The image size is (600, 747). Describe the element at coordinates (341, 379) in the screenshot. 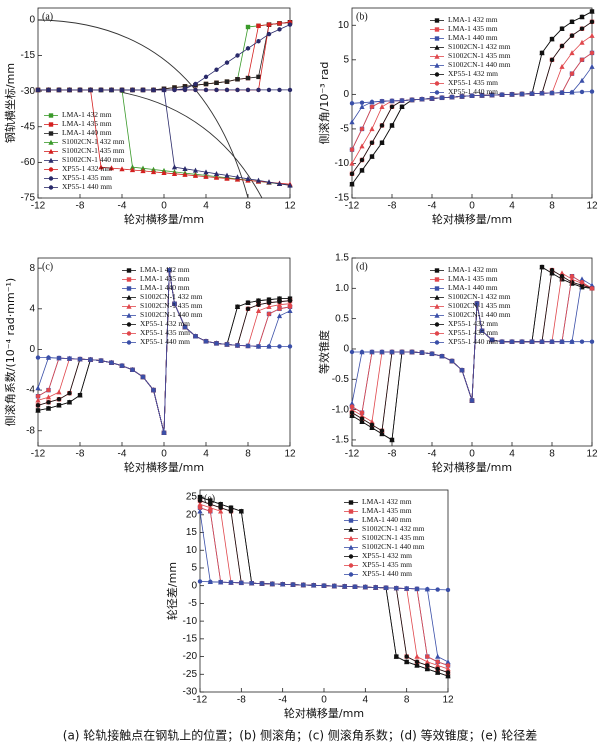

I see `y-tick-label: -0.5` at that location.